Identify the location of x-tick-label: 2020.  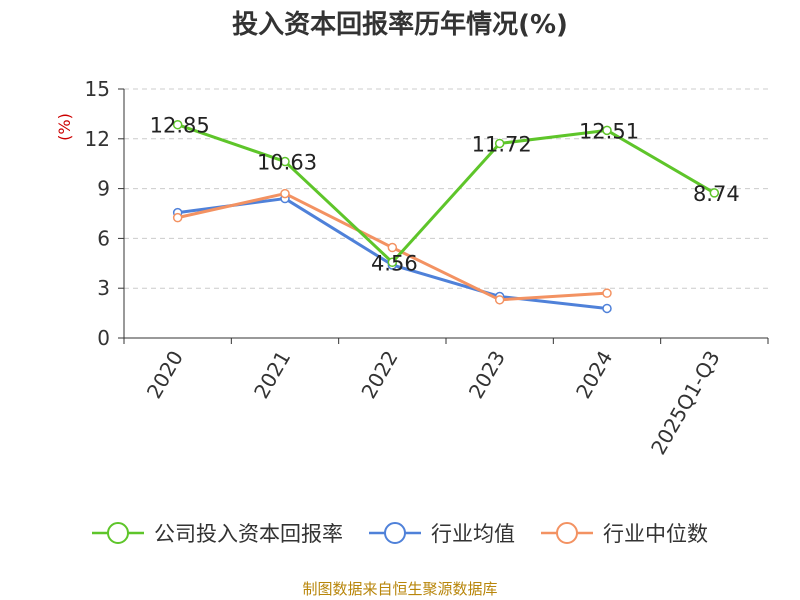
(165, 375).